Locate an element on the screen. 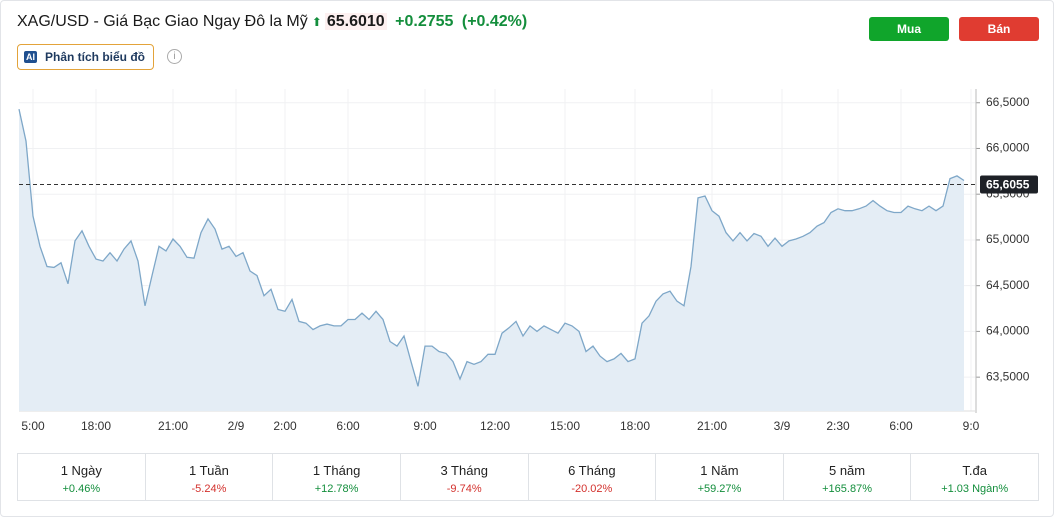  period-label: 1 Năm is located at coordinates (719, 470).